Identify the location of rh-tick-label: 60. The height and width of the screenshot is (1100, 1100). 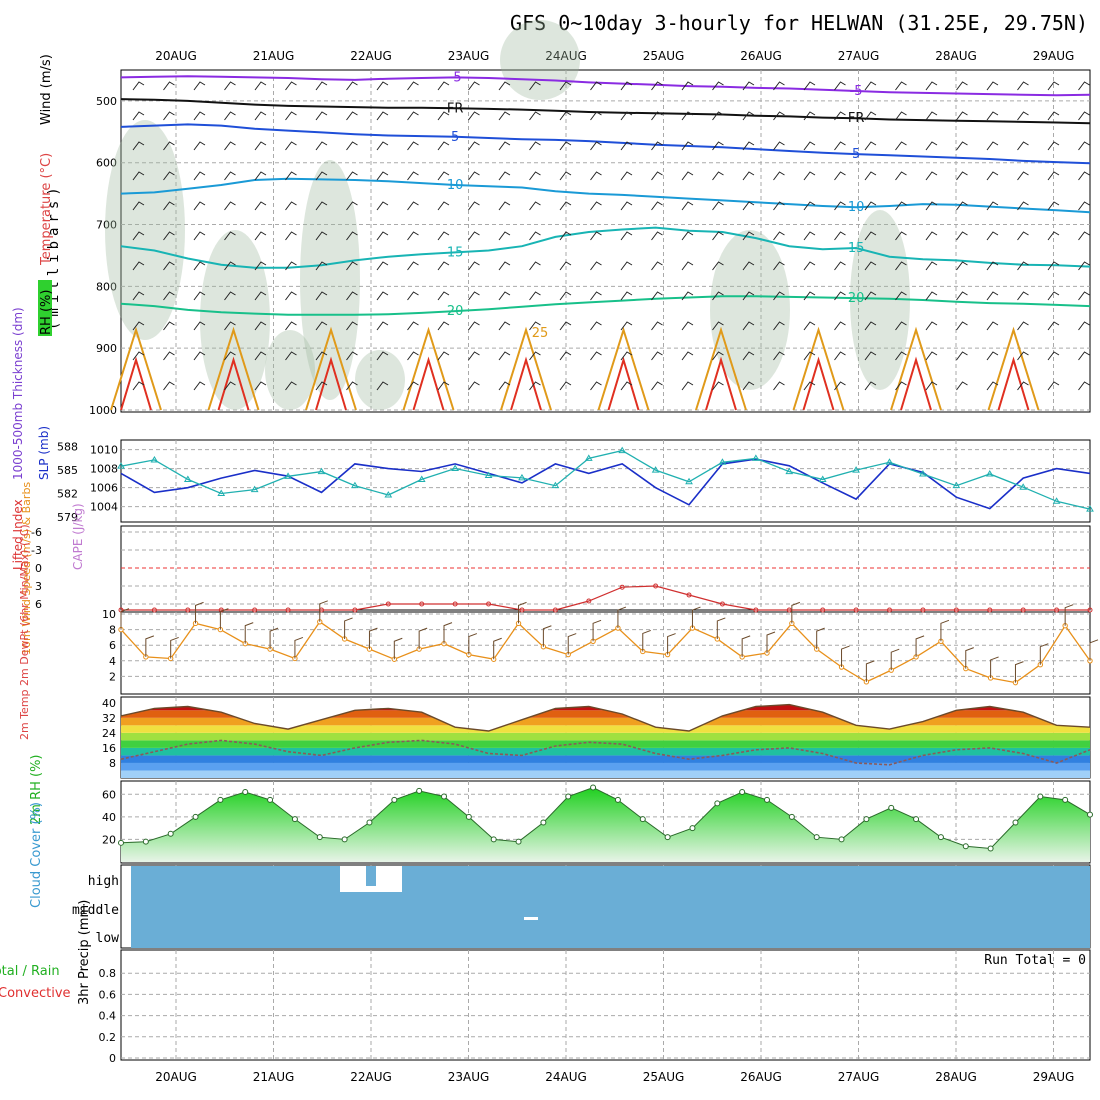
(109, 794).